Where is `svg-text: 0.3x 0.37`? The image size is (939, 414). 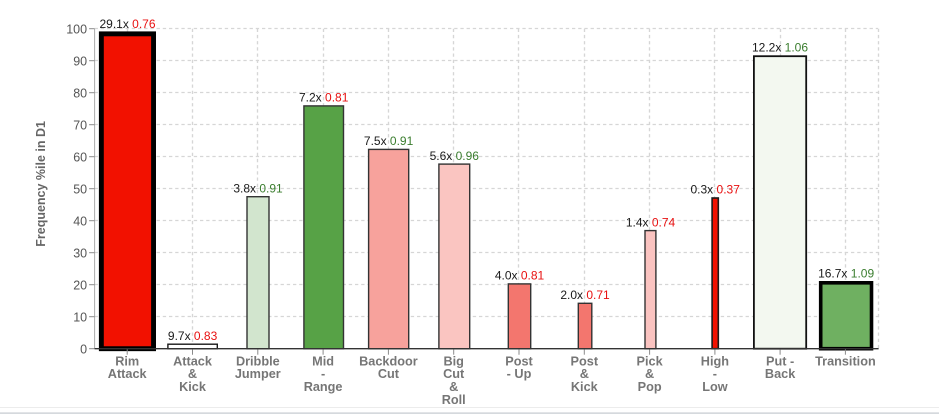
svg-text: 0.3x 0.37 is located at coordinates (716, 190).